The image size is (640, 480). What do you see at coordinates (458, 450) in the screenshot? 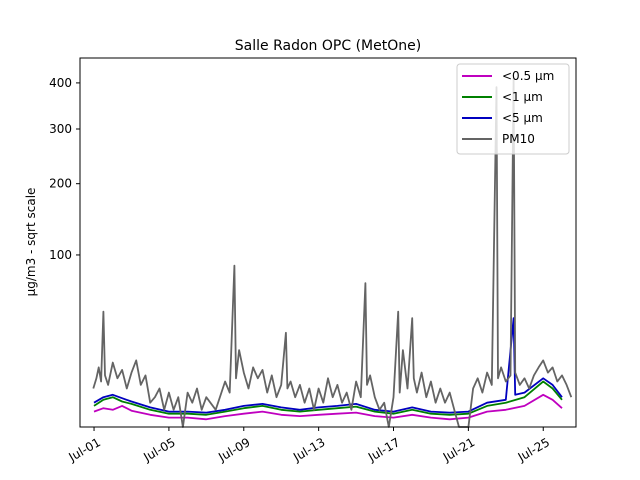
I see `x-tick-label: Jul-21` at bounding box center [458, 450].